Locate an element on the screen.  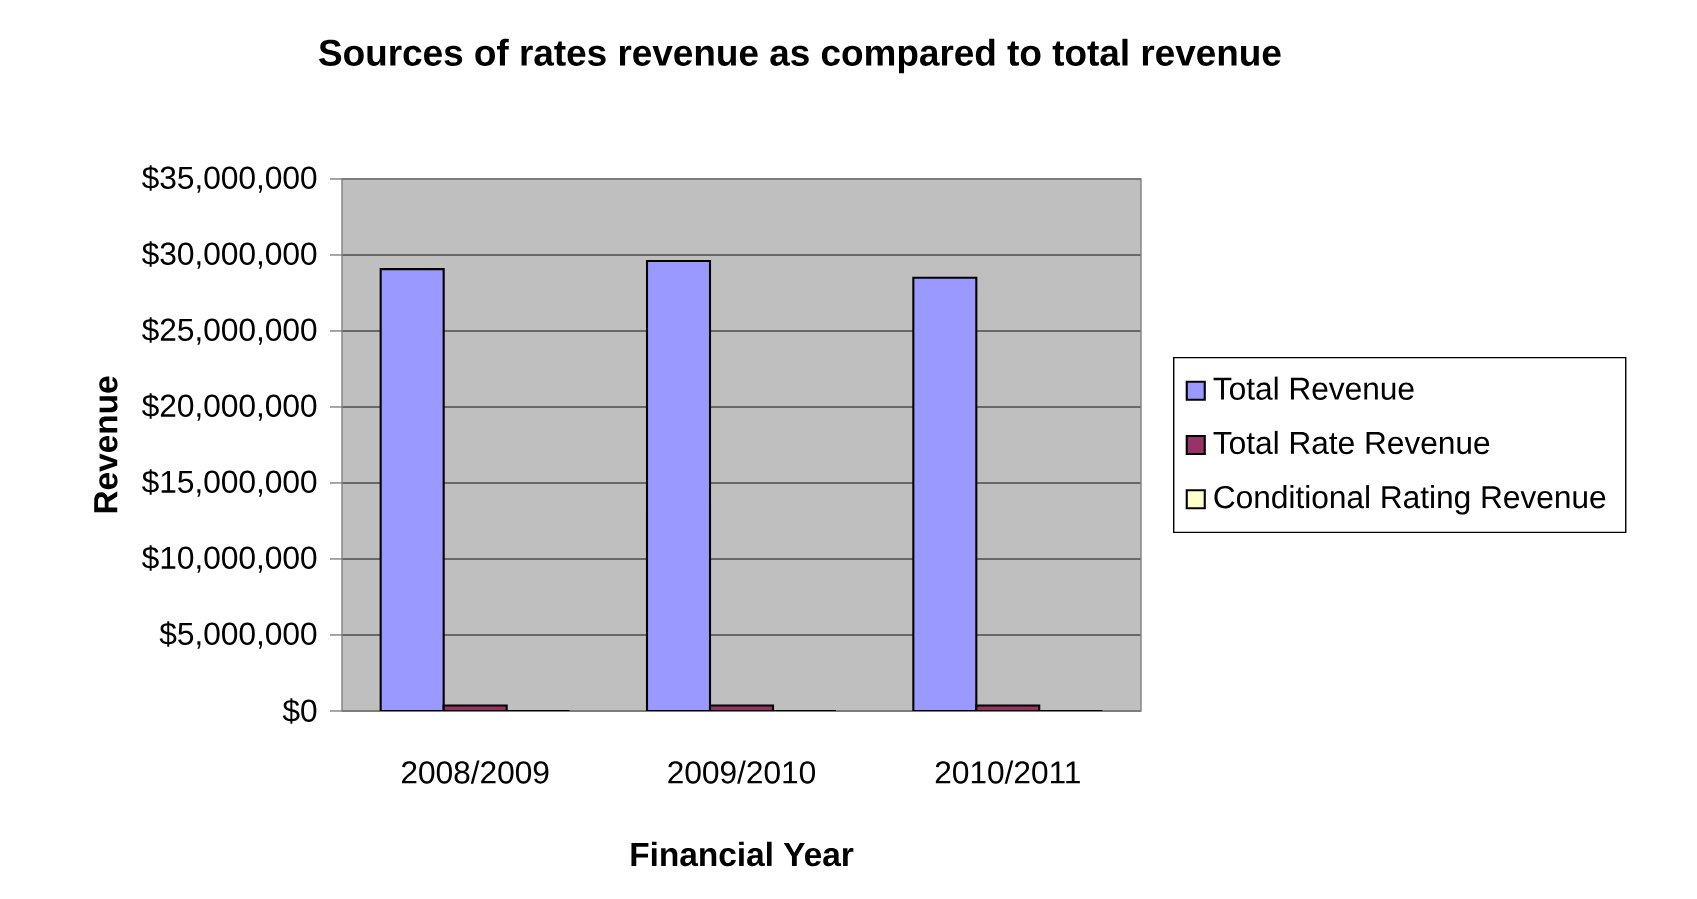
y-tick-label: $15,000,000 is located at coordinates (229, 483).